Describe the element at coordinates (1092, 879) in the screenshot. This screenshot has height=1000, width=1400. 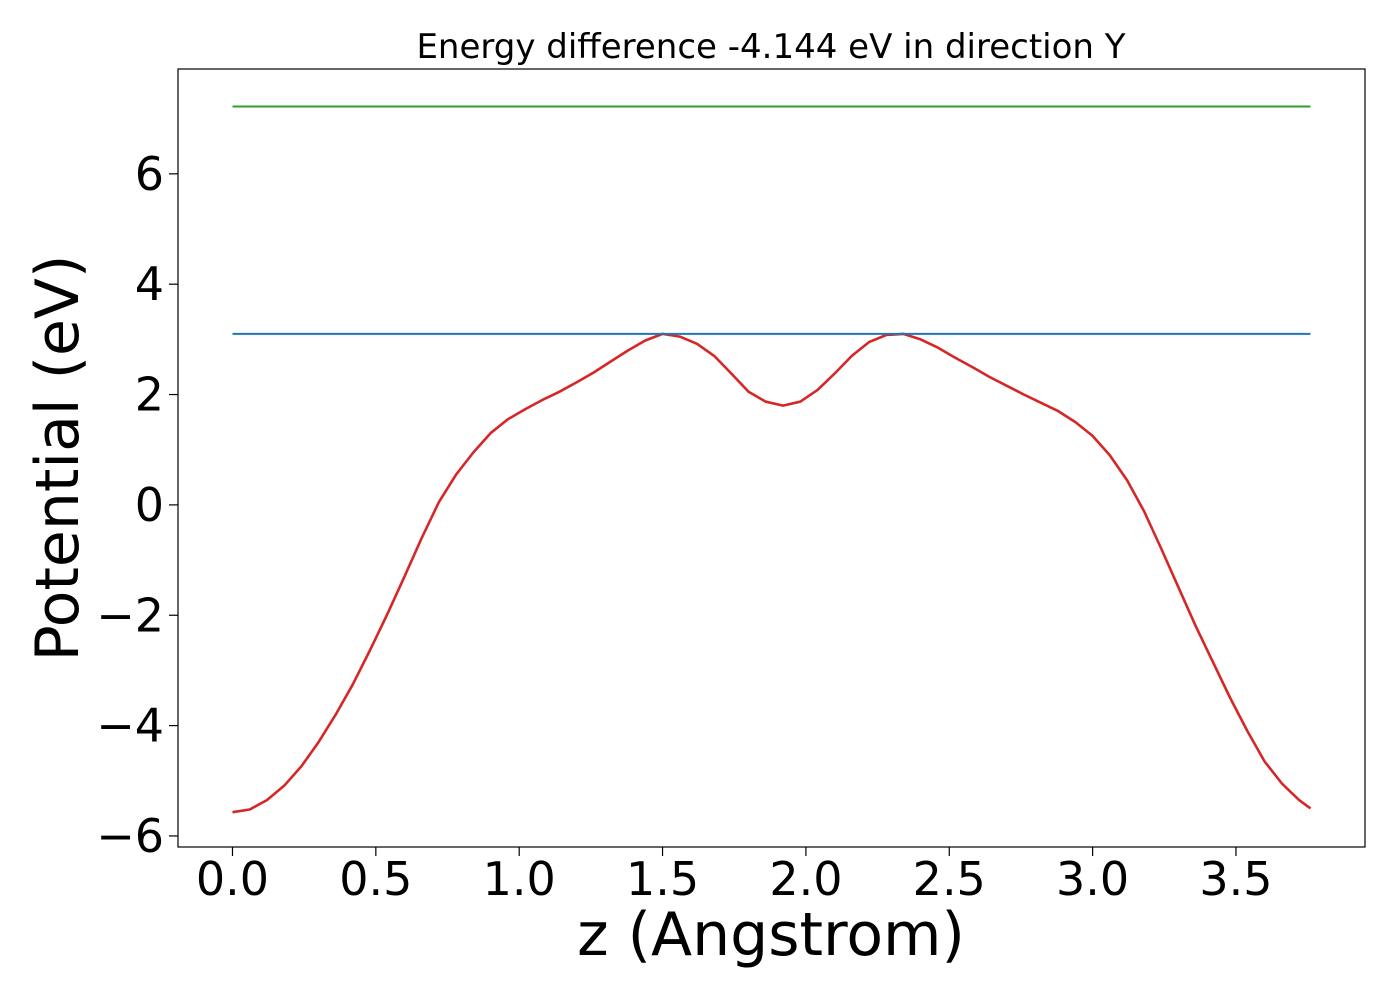
I see `x-tick-label: 3.0` at that location.